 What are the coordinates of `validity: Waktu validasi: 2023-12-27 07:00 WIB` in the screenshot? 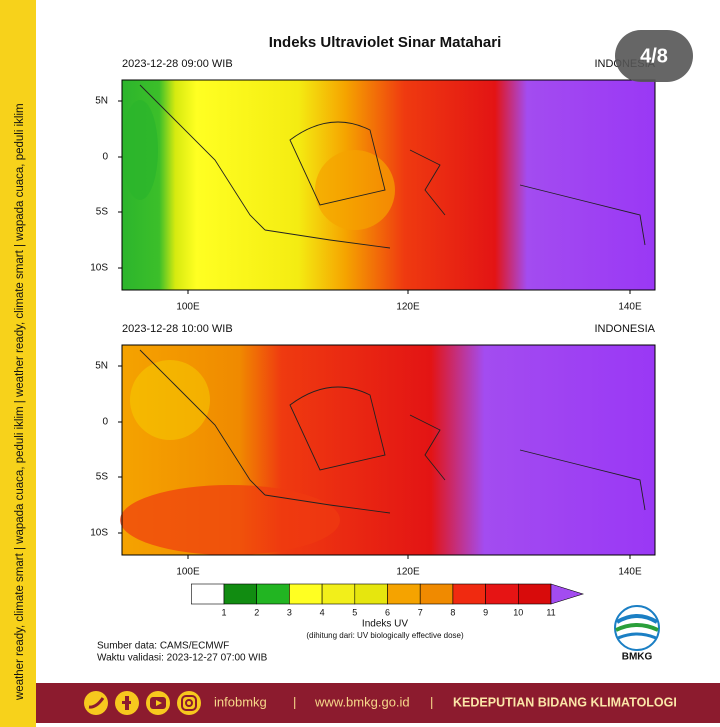 It's located at (182, 658).